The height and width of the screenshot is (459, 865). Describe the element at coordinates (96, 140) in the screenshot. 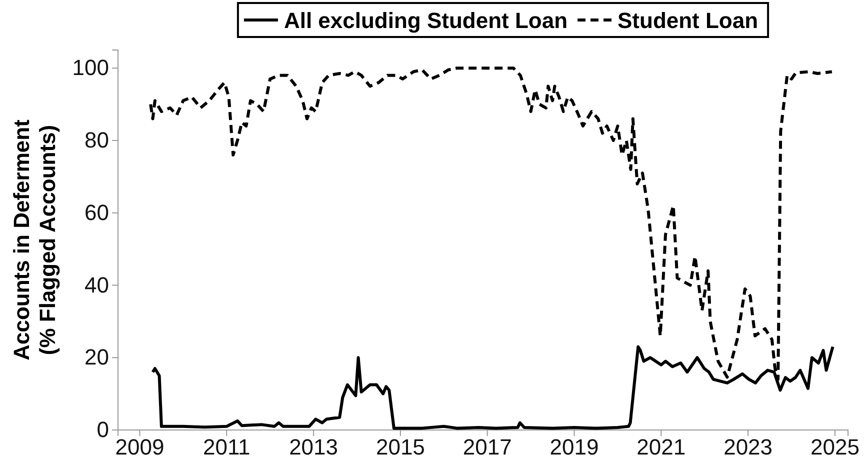

I see `y-tick-label: 80` at that location.